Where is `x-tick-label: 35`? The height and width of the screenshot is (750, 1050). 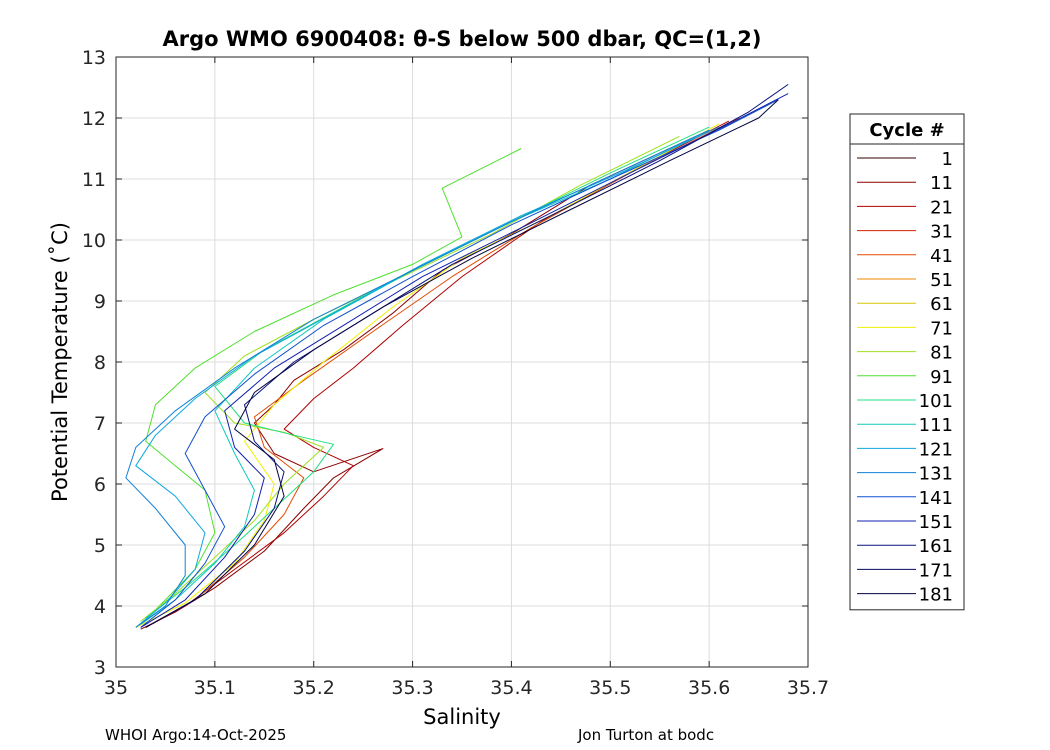
x-tick-label: 35 is located at coordinates (116, 688).